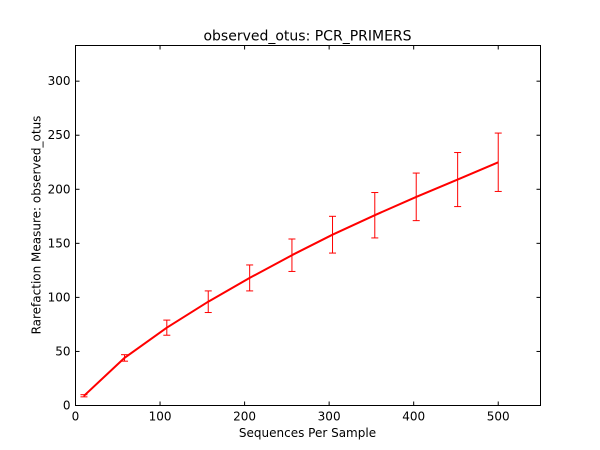  Describe the element at coordinates (244, 417) in the screenshot. I see `x-tick-label: 200` at that location.